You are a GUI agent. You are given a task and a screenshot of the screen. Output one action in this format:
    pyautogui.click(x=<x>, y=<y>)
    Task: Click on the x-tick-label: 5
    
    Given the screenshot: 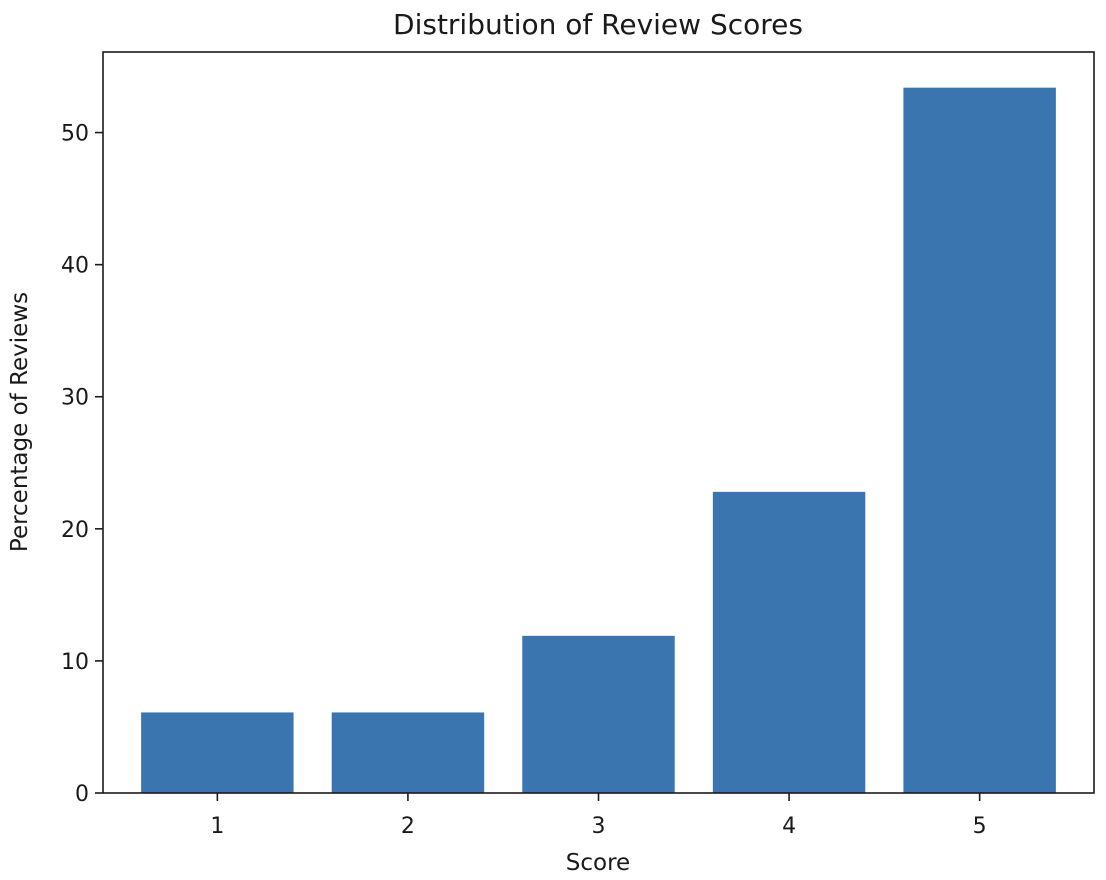 What is the action you would take?
    pyautogui.click(x=980, y=826)
    